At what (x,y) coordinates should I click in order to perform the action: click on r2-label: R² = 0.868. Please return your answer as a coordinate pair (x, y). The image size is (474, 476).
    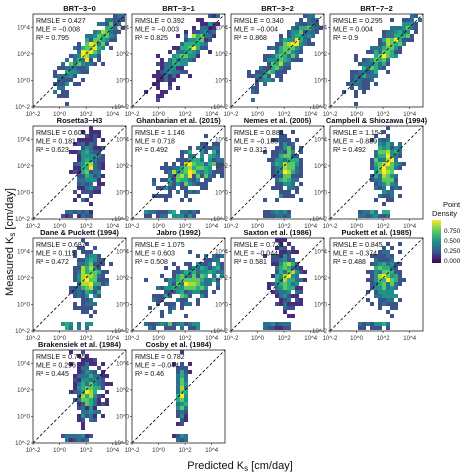
    Looking at the image, I should click on (250, 38).